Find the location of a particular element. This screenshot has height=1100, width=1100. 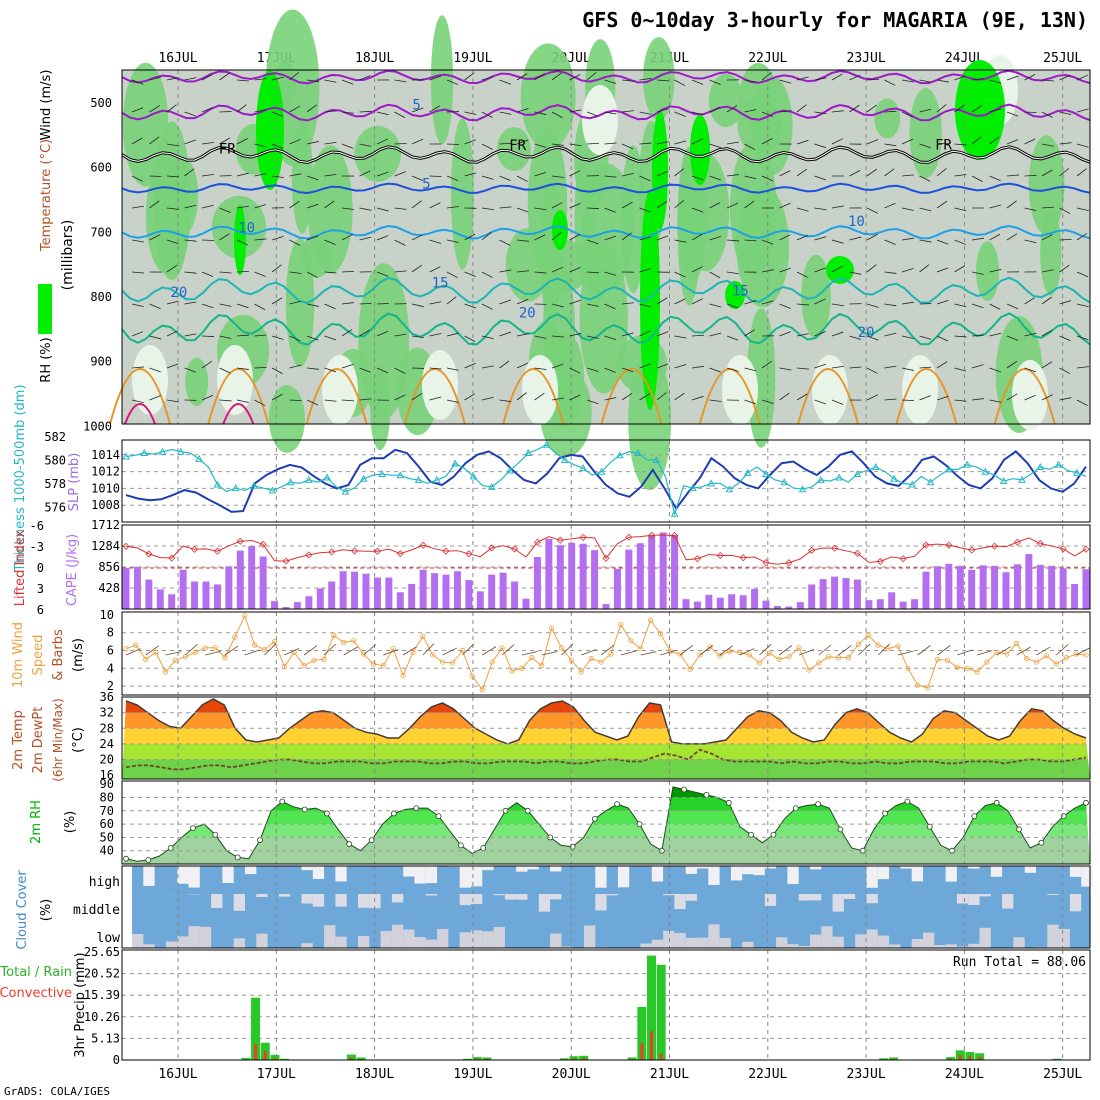

rh-region-high is located at coordinates (650, 300).